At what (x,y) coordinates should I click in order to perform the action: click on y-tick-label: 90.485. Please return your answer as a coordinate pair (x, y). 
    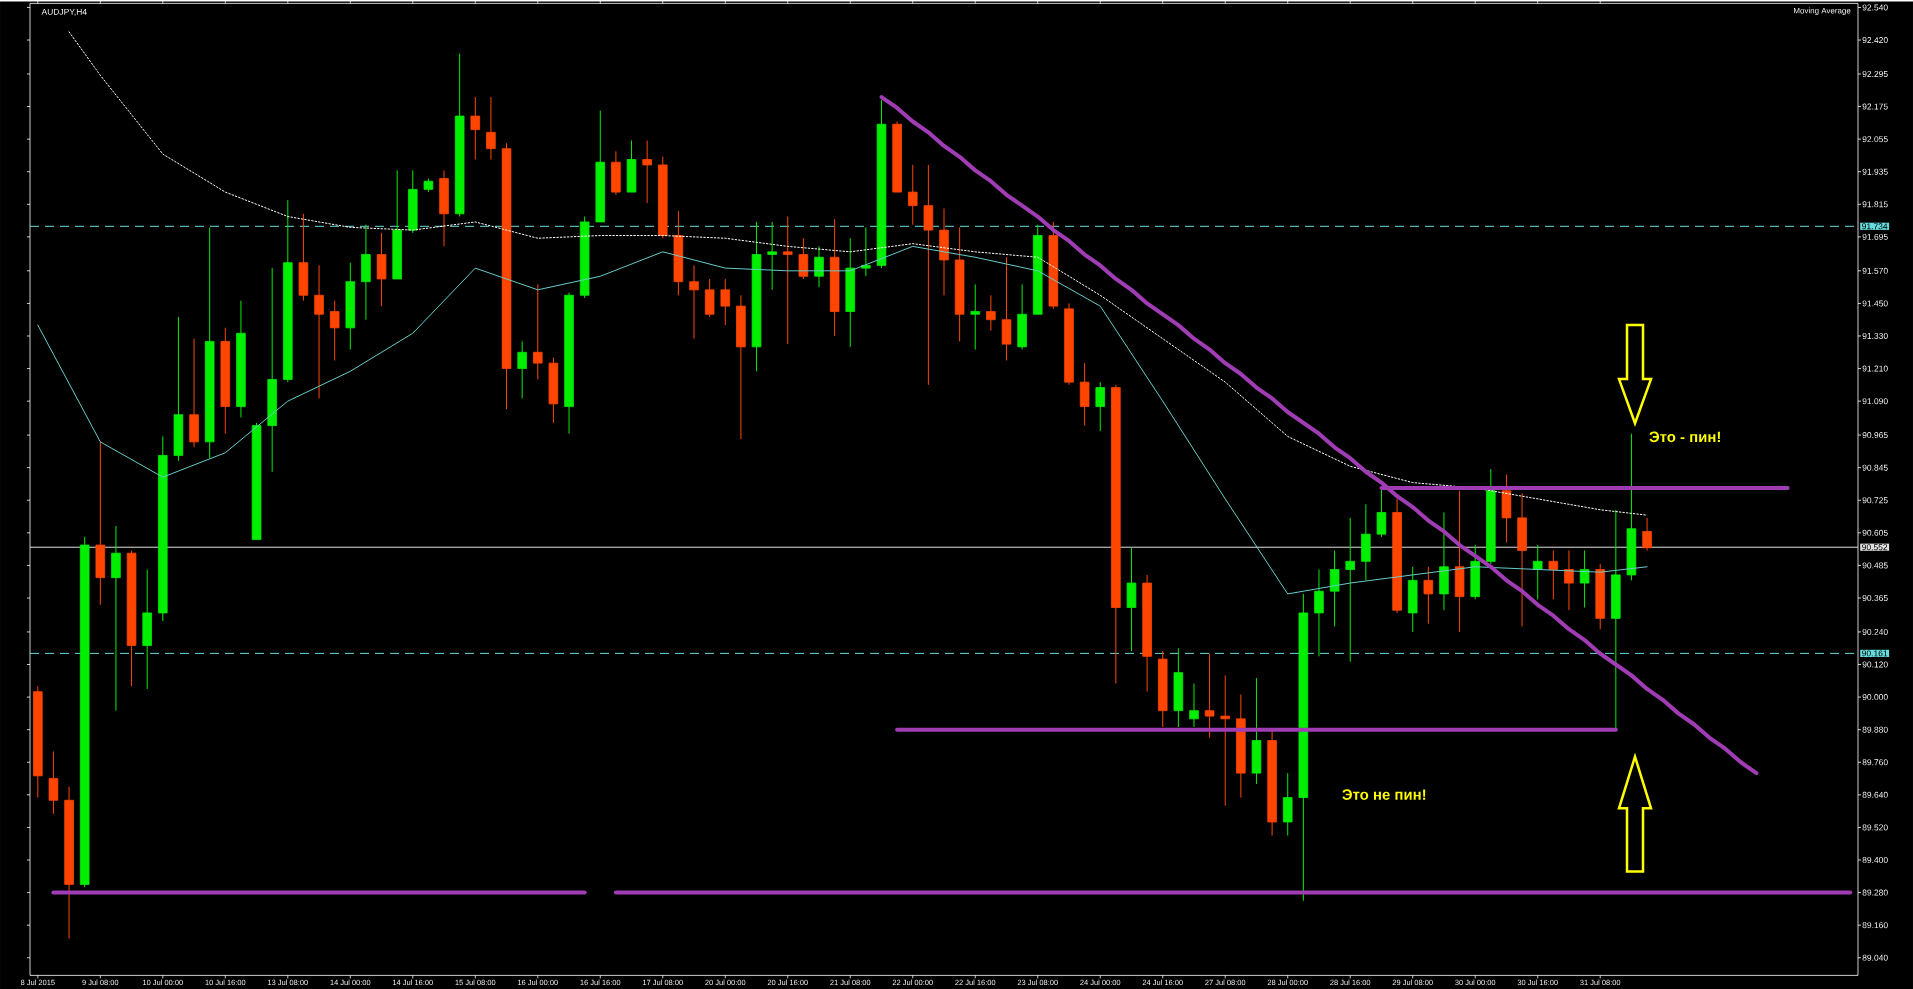
    Looking at the image, I should click on (1875, 565).